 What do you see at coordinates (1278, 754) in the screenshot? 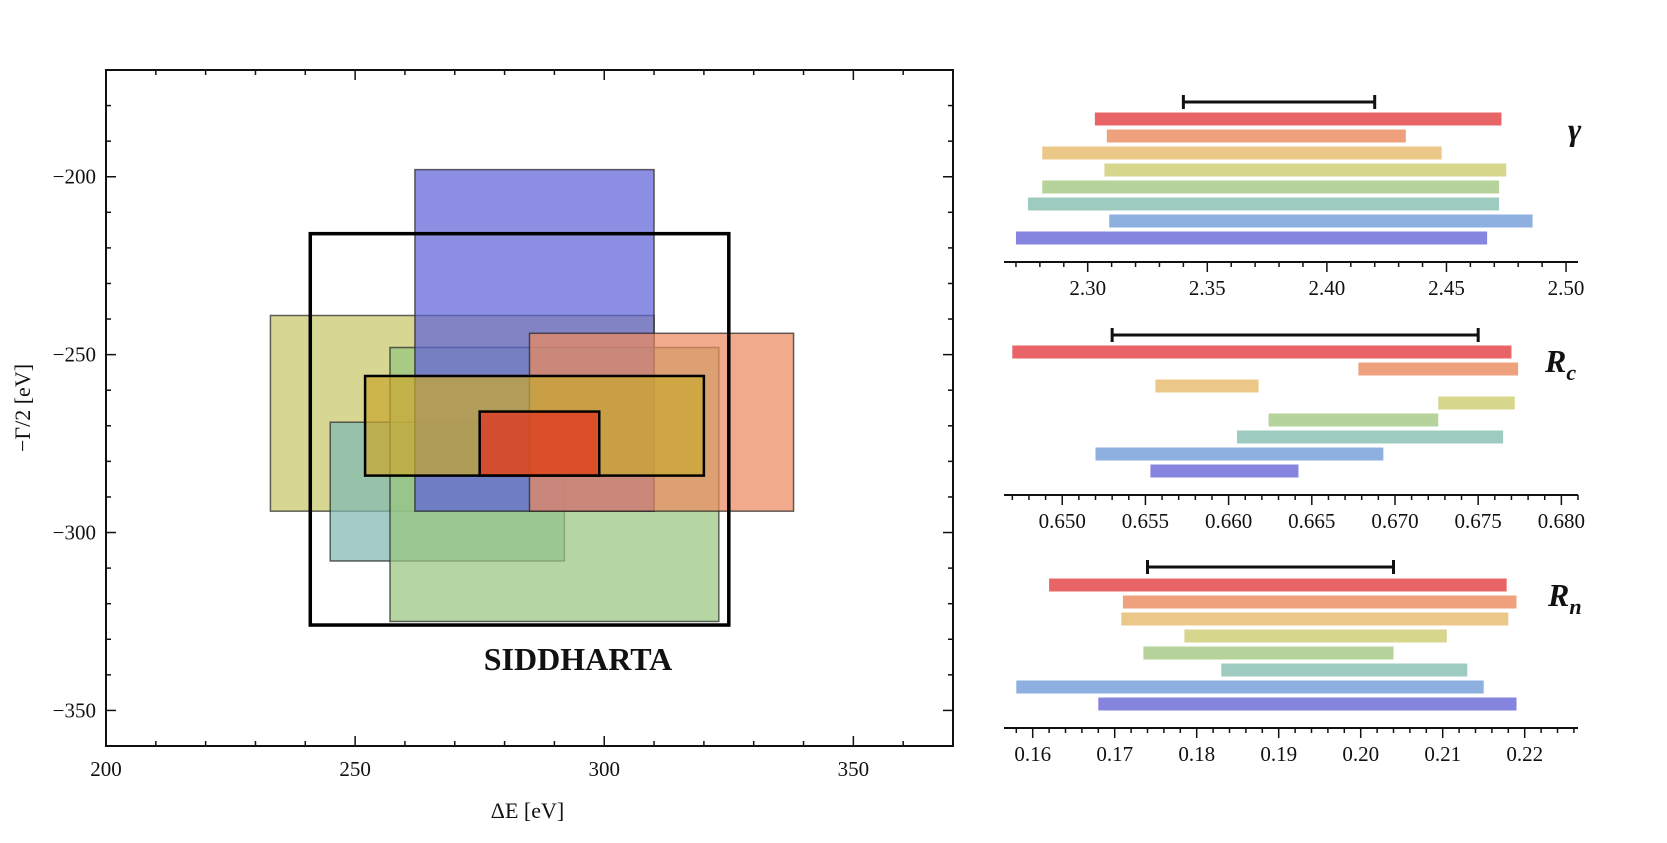
I see `panel-tick-label: 0.19` at bounding box center [1278, 754].